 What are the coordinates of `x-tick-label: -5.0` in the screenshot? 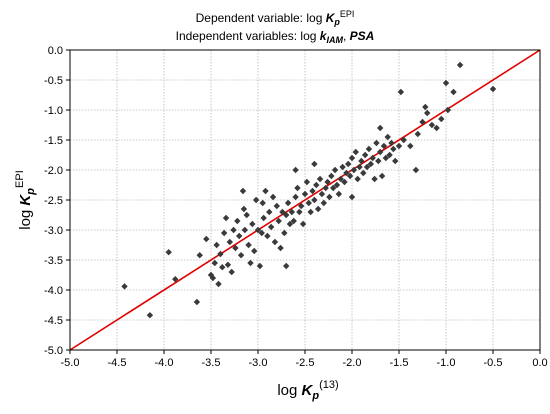 It's located at (70, 363).